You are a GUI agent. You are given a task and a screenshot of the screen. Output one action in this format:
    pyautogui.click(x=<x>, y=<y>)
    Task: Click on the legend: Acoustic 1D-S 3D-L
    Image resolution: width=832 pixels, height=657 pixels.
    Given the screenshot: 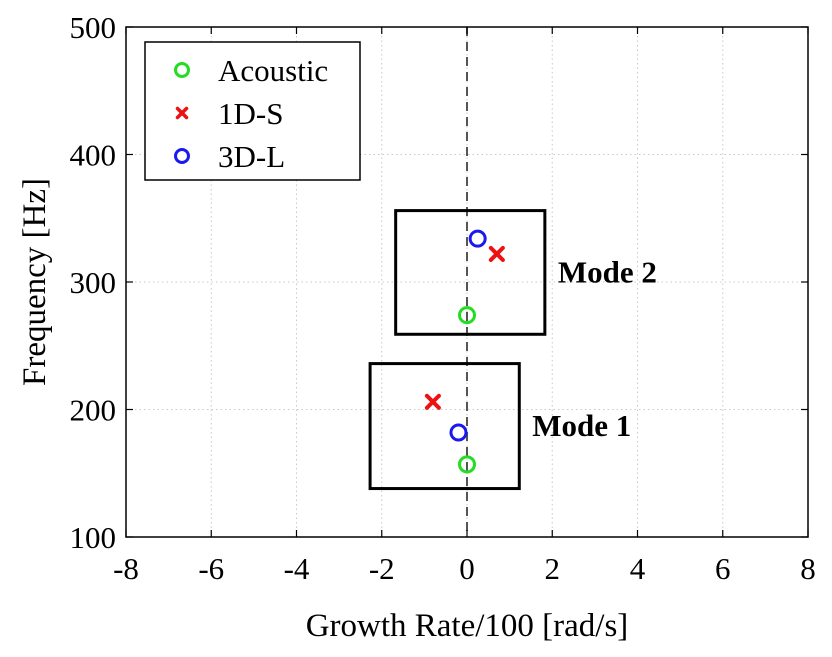 What is the action you would take?
    pyautogui.click(x=252, y=111)
    